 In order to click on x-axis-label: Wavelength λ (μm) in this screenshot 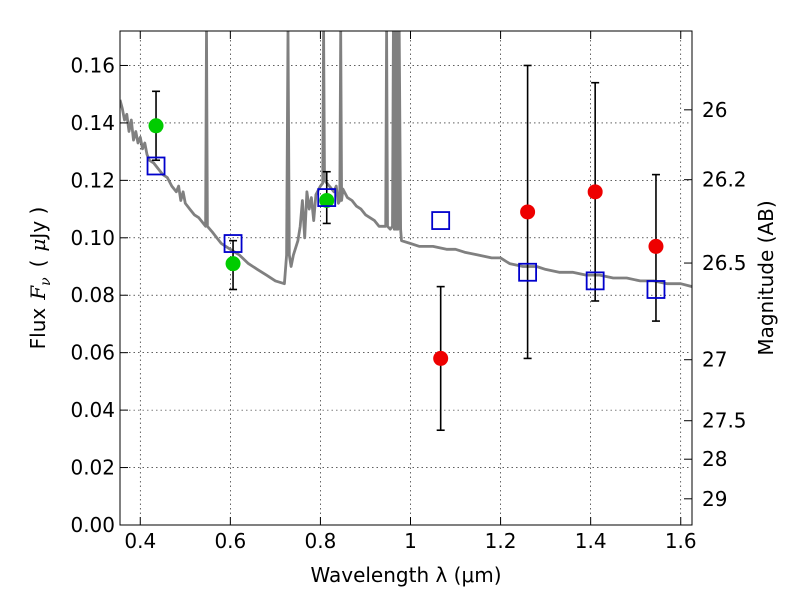, I will do `click(405, 575)`.